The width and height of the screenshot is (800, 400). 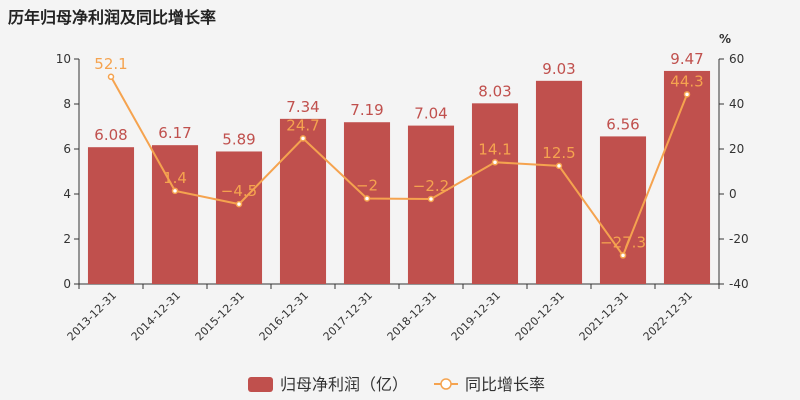 What do you see at coordinates (686, 59) in the screenshot?
I see `bar-value-label: 9.47` at bounding box center [686, 59].